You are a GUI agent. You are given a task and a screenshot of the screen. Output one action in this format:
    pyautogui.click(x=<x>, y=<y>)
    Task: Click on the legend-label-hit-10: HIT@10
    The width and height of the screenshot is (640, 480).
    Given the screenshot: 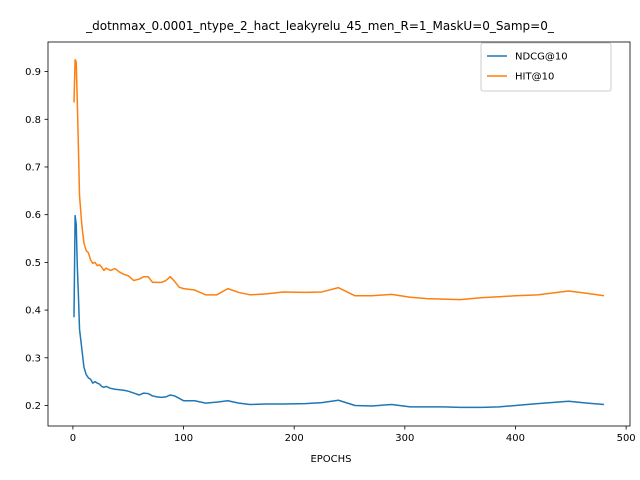 What is the action you would take?
    pyautogui.click(x=534, y=77)
    